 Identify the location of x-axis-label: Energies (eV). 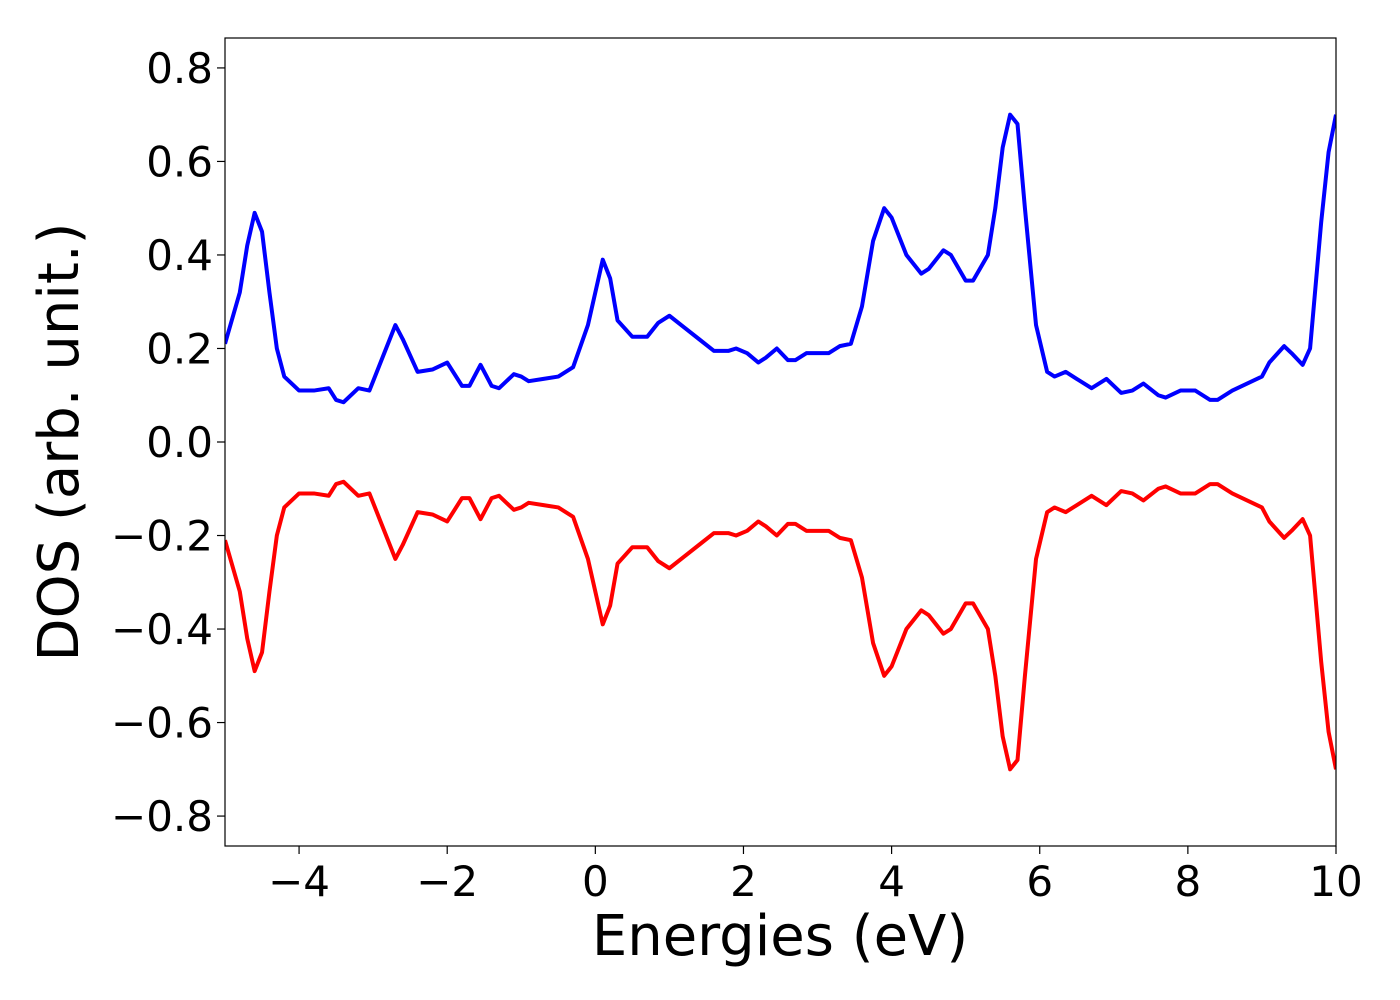
(780, 936).